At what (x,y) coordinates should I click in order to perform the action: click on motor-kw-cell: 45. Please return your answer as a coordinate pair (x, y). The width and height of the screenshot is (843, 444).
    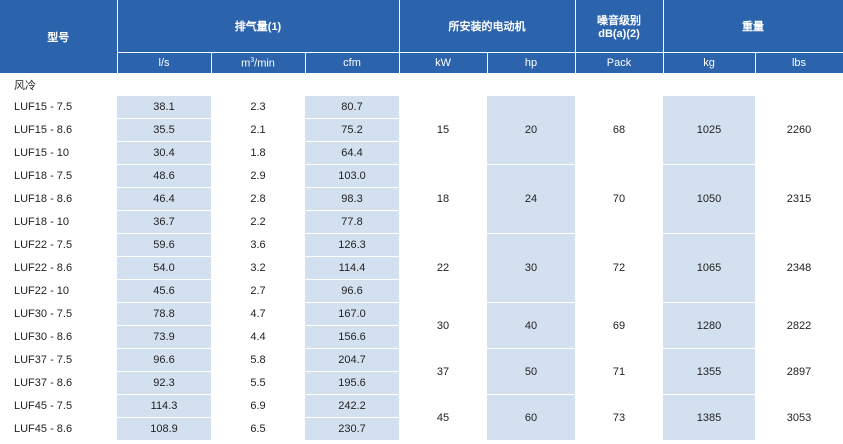
    Looking at the image, I should click on (443, 417).